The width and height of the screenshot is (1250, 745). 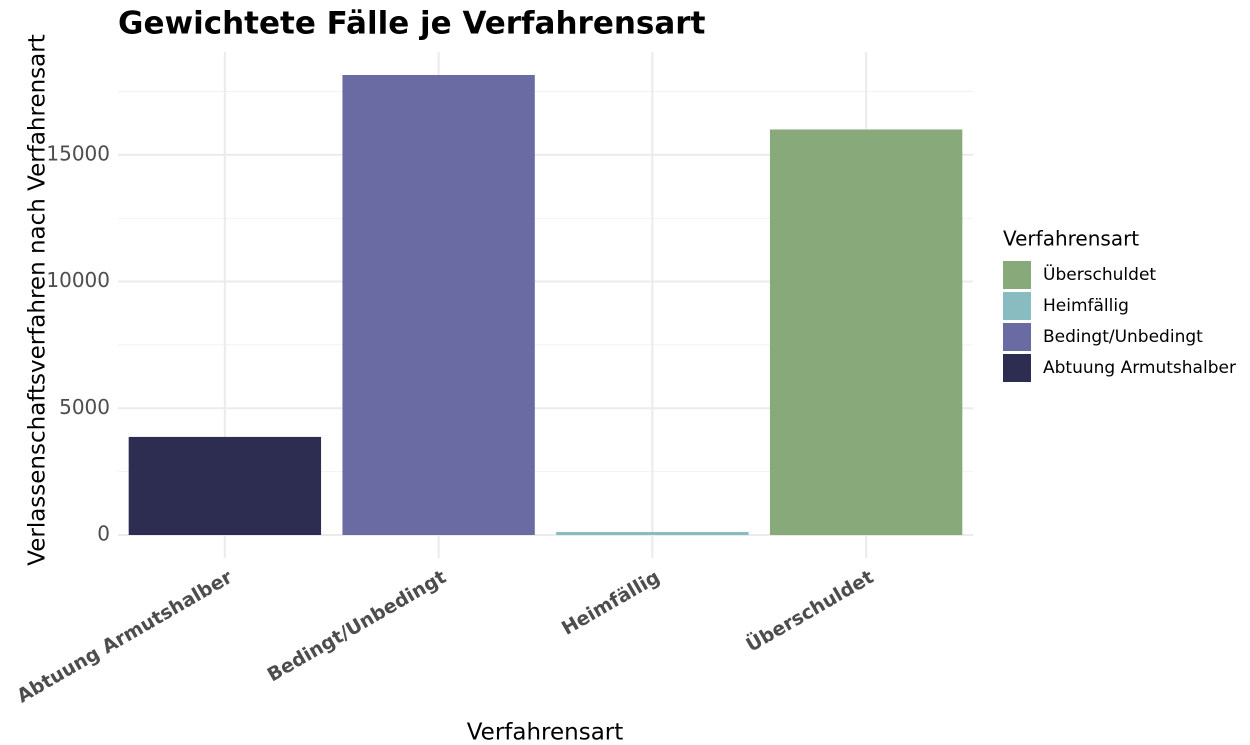 What do you see at coordinates (357, 626) in the screenshot?
I see `x-tick-label: Bedingt/Unbedingt` at bounding box center [357, 626].